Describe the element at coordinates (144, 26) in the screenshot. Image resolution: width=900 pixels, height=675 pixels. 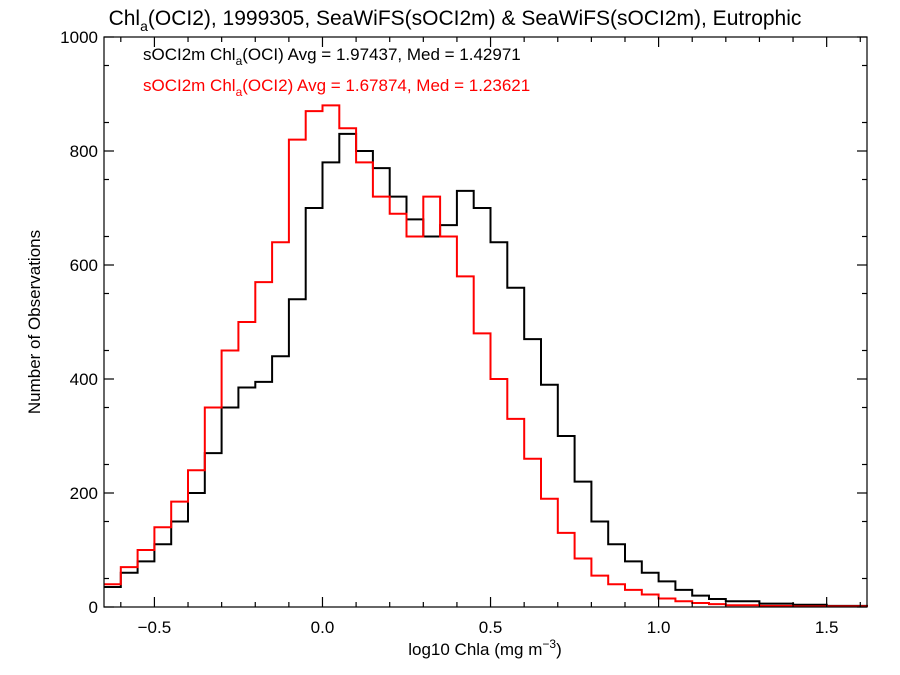
I see `chart-title-sub: a` at that location.